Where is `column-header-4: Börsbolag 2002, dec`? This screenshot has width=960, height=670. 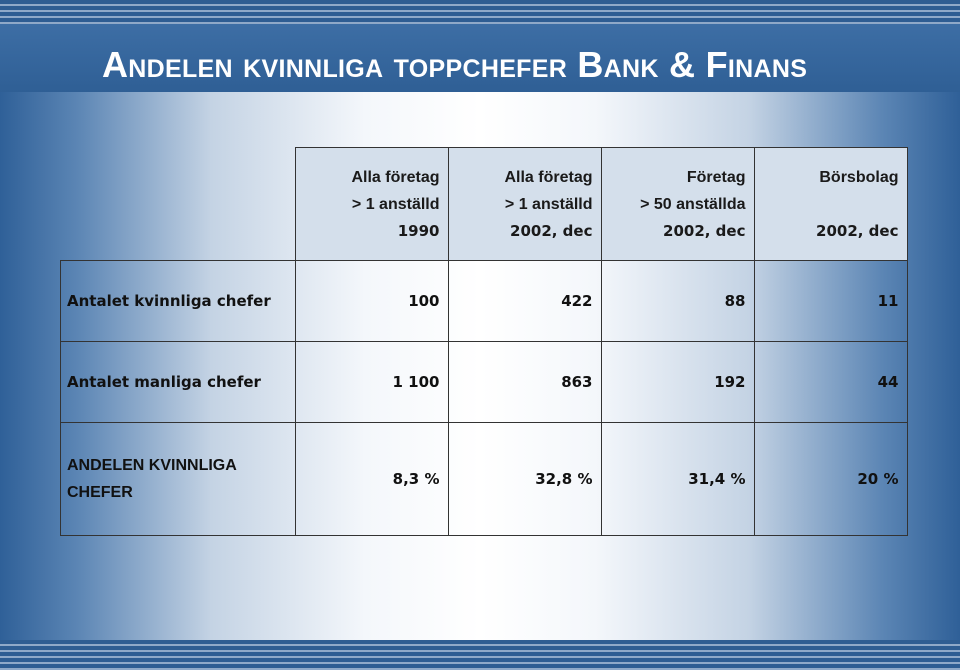
column-header-4: Börsbolag 2002, dec is located at coordinates (830, 204).